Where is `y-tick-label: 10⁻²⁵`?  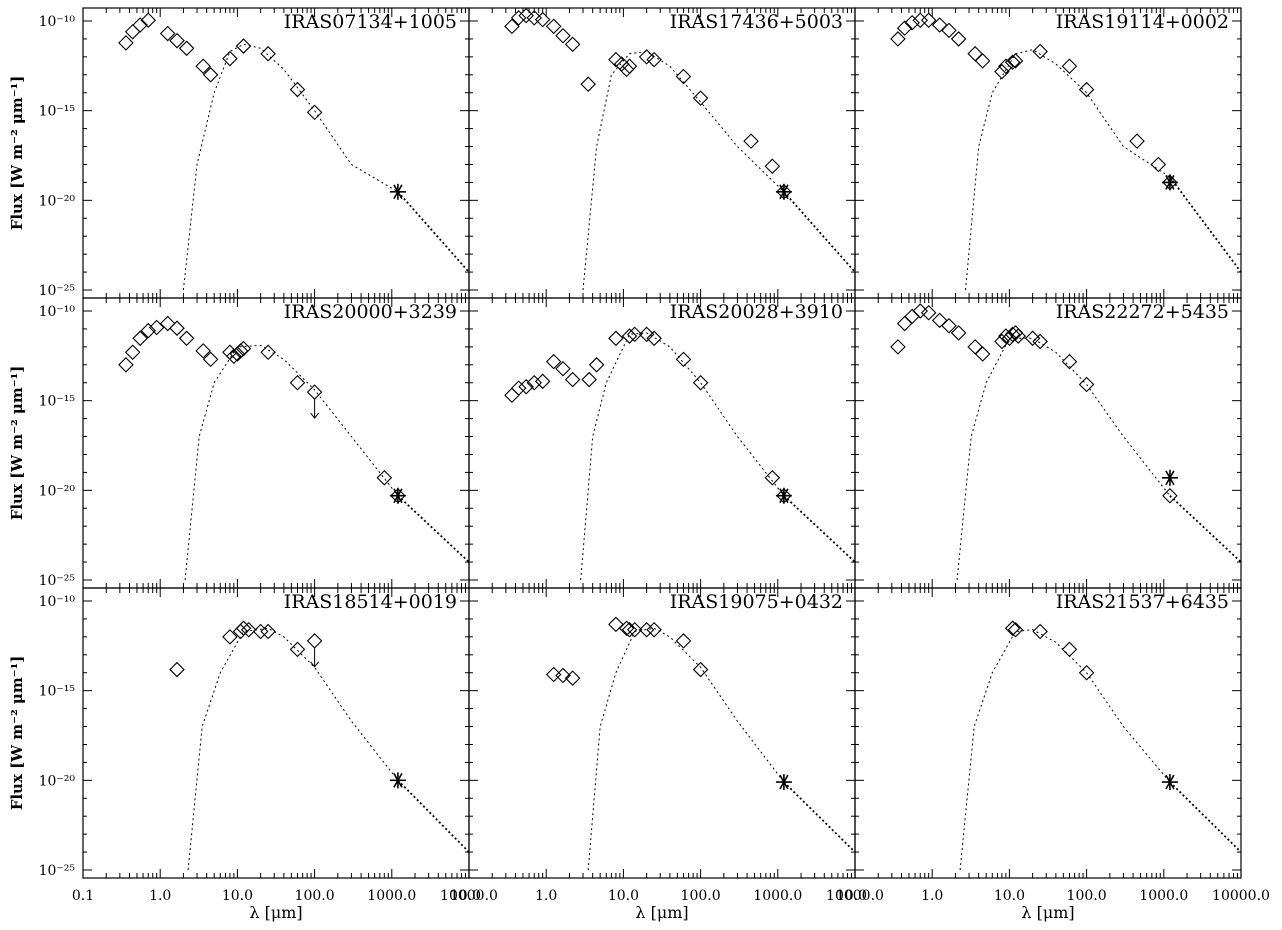 y-tick-label: 10⁻²⁵ is located at coordinates (57, 871).